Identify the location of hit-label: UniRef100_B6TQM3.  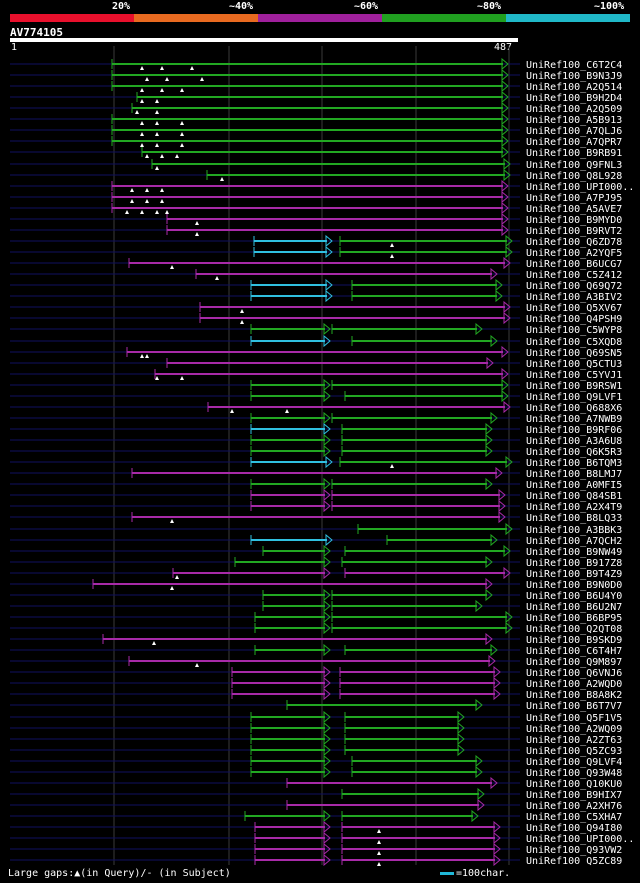
(574, 463).